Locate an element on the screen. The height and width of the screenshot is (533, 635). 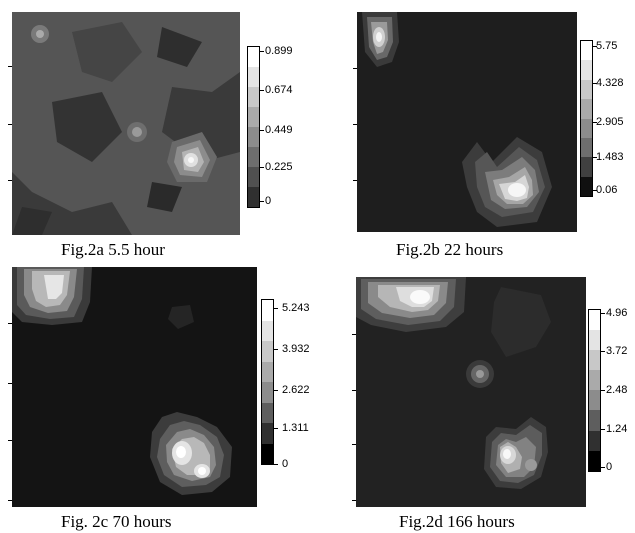
figure-caption: Fig.2b 22 hours is located at coordinates (450, 249).